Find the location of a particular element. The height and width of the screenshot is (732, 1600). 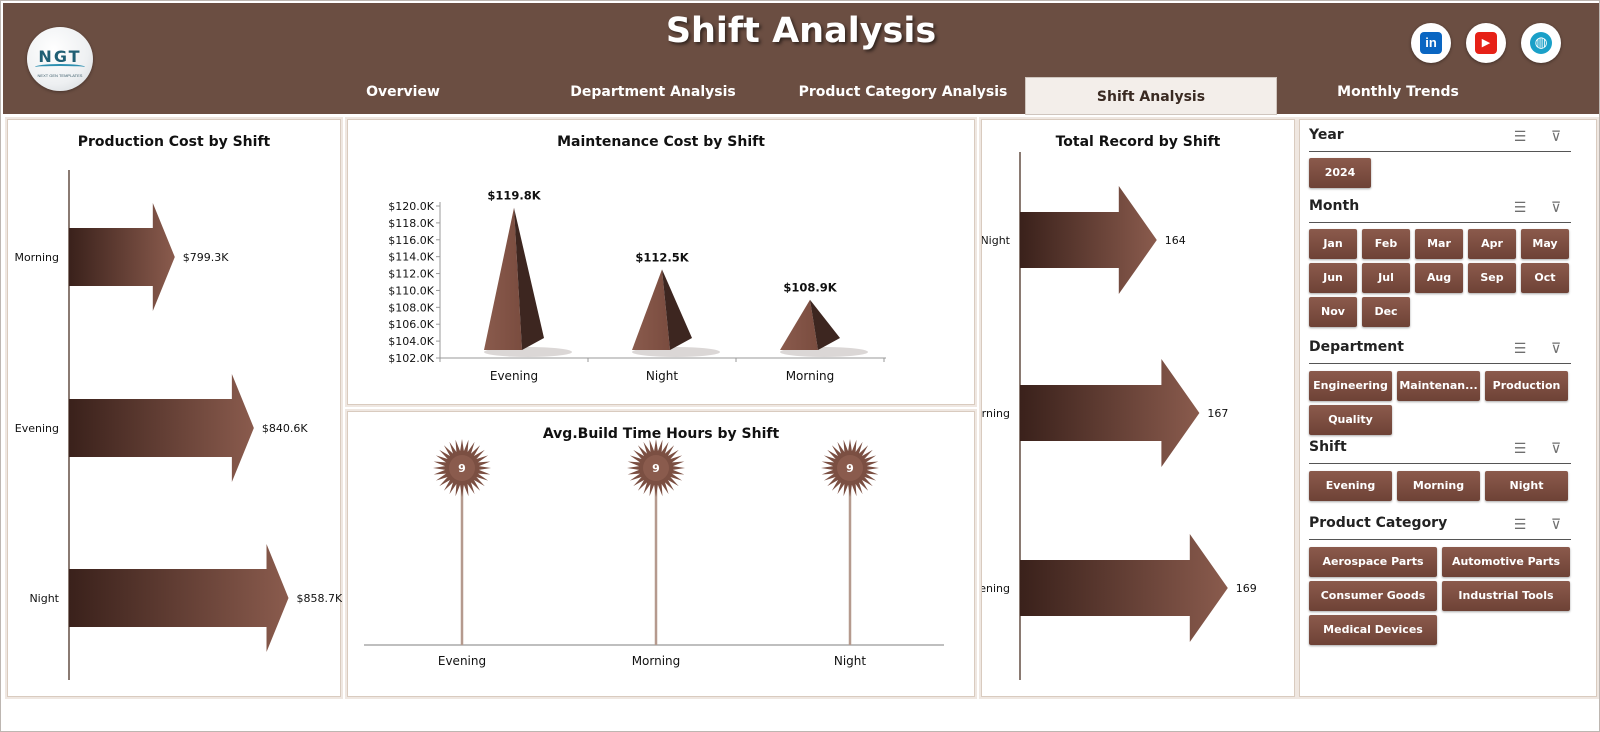

y-tick-label: $118.0K is located at coordinates (411, 223).